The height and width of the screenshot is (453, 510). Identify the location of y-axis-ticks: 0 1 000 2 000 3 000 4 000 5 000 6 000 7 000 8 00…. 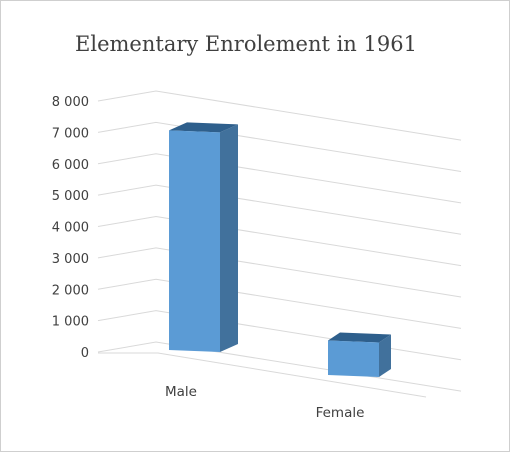
(70, 228).